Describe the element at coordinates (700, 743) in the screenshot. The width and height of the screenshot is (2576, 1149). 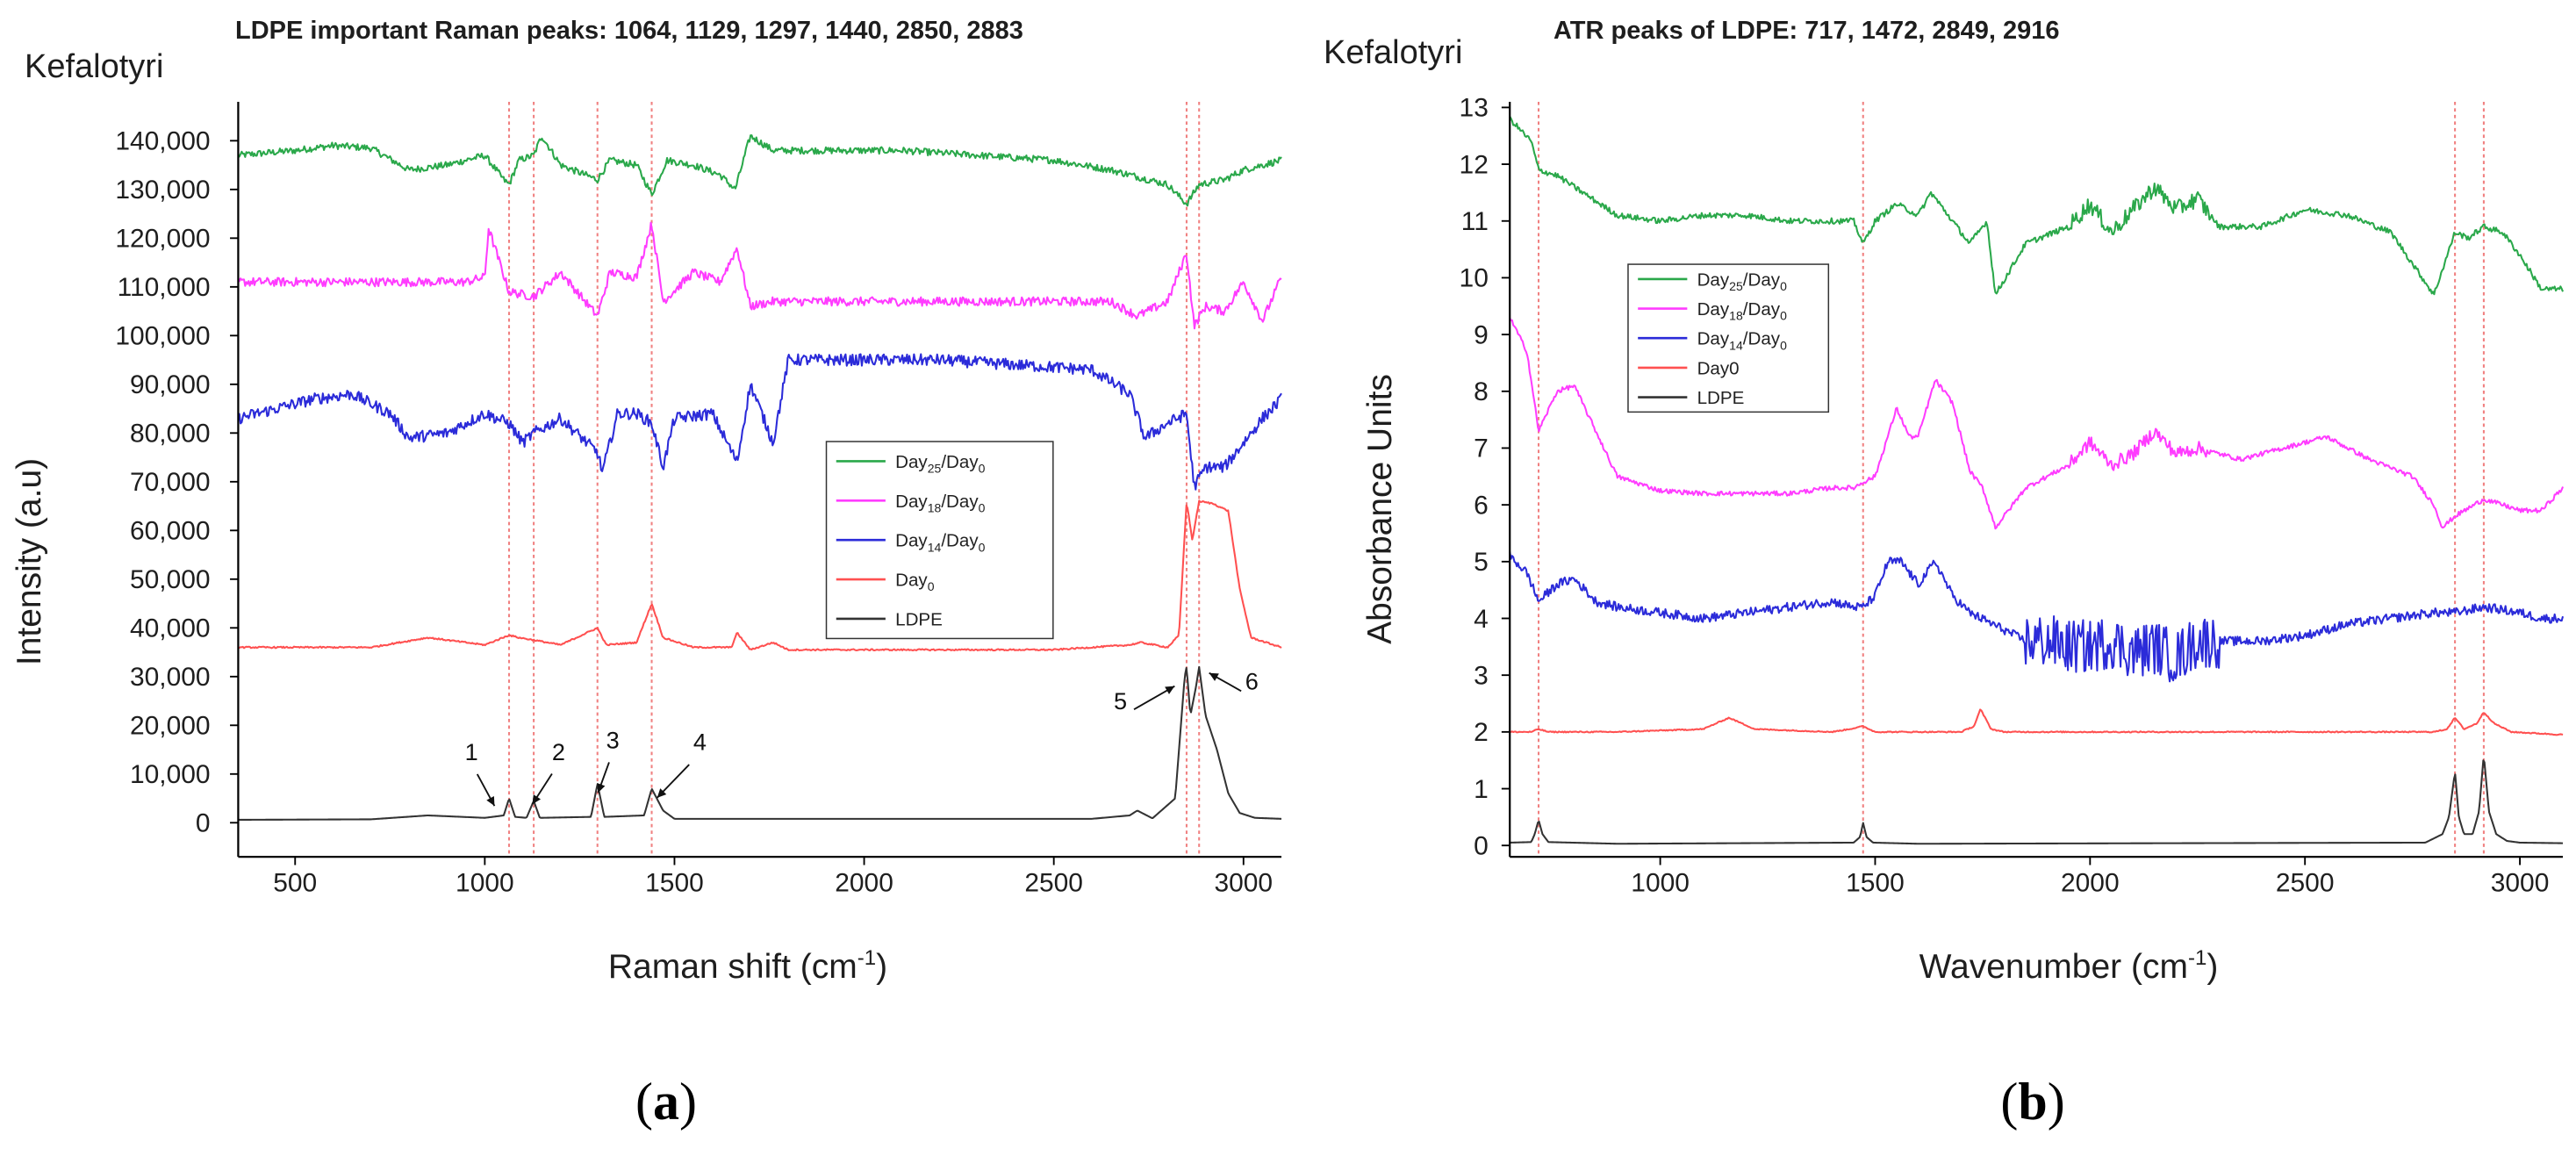
I see `panel-a-peak-label: 4` at that location.